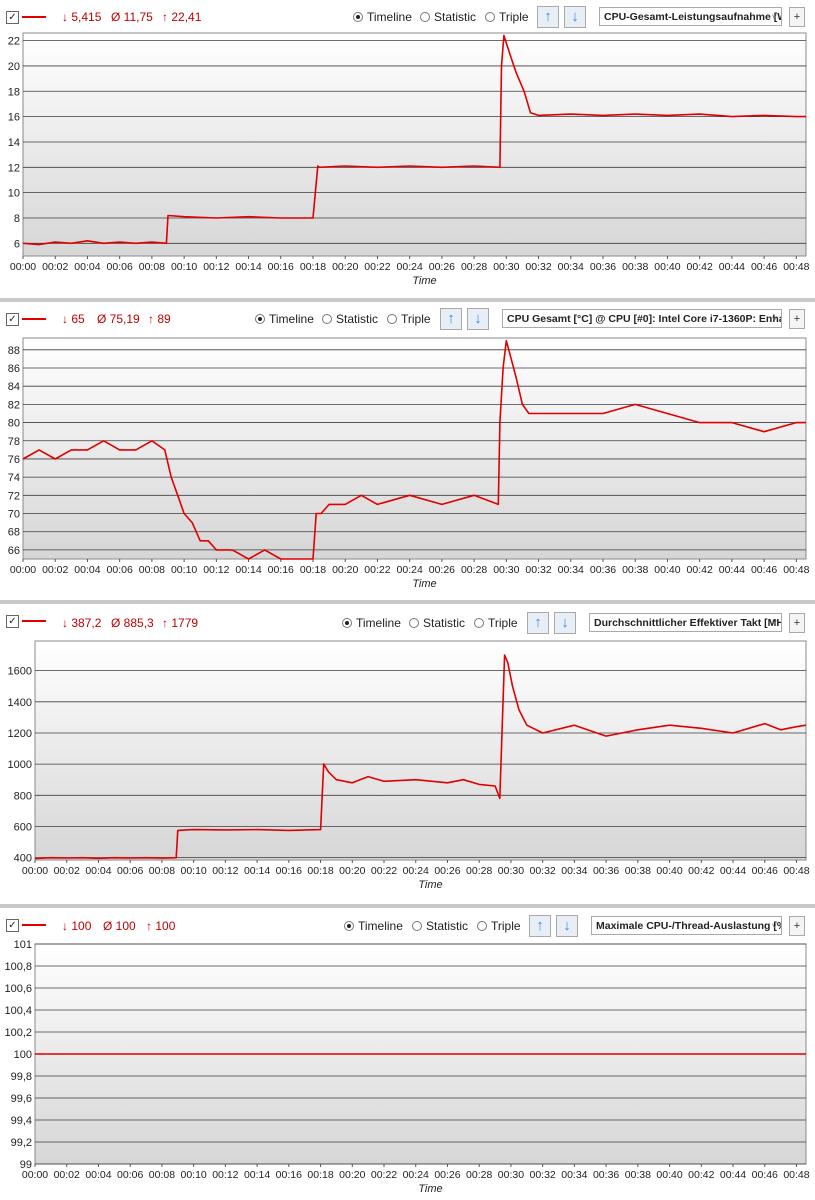 This screenshot has width=815, height=1200. Describe the element at coordinates (20, 703) in the screenshot. I see `y-tick-label: 1400` at that location.